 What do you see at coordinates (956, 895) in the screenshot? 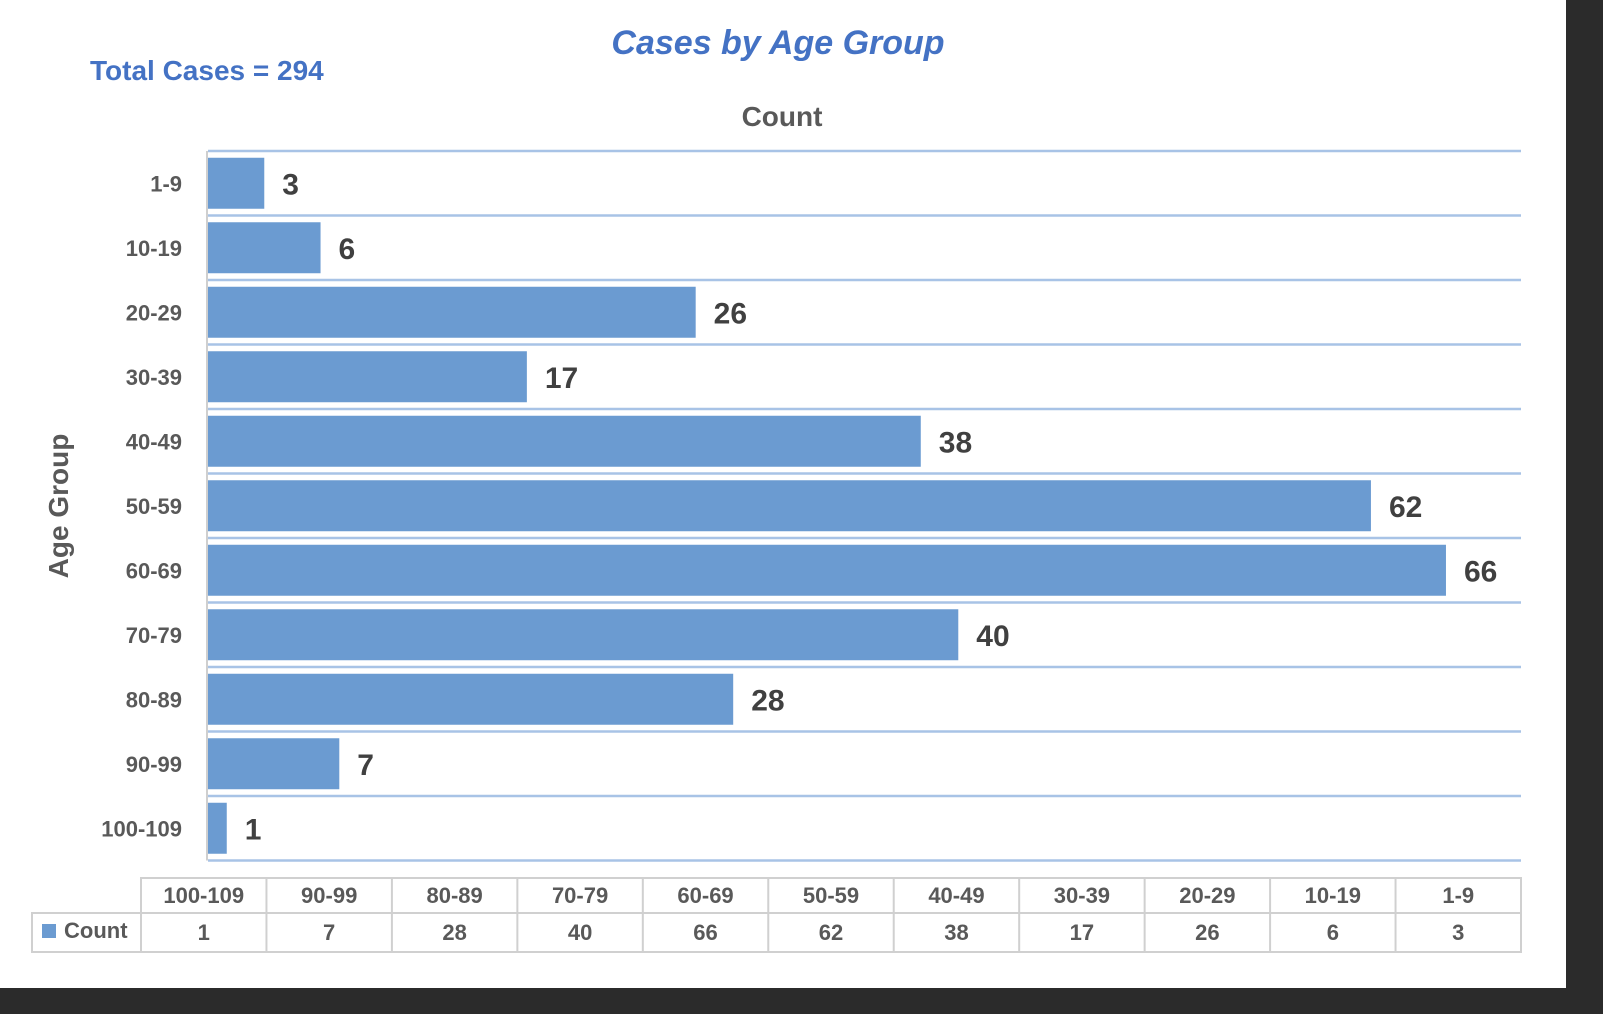
I see `table-header-40-49: 40-49` at bounding box center [956, 895].